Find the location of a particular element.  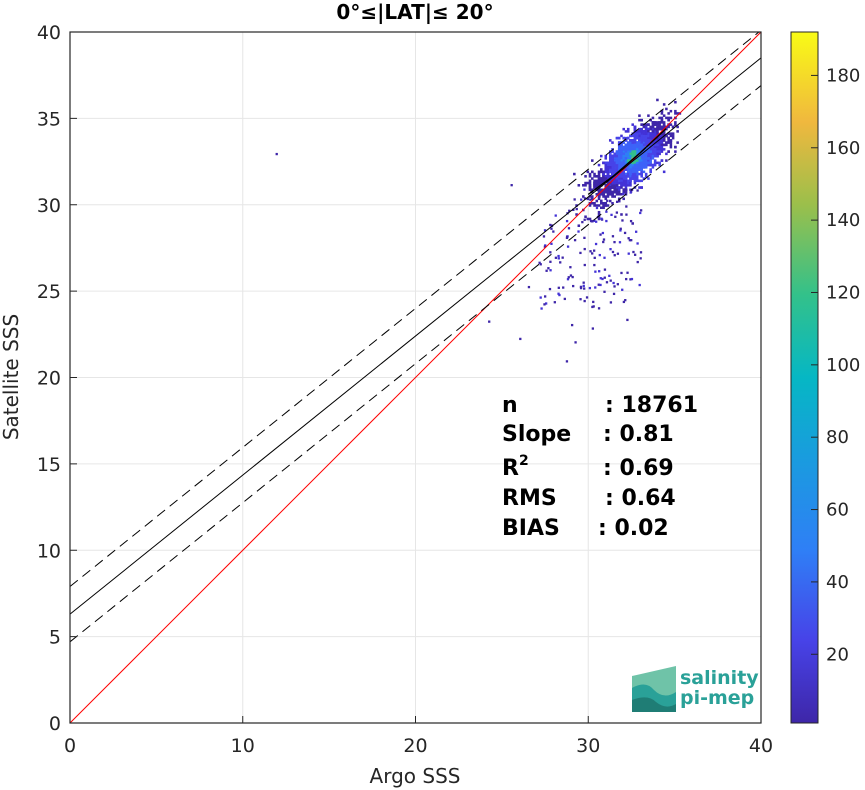

wave-logo-icon is located at coordinates (654, 689).